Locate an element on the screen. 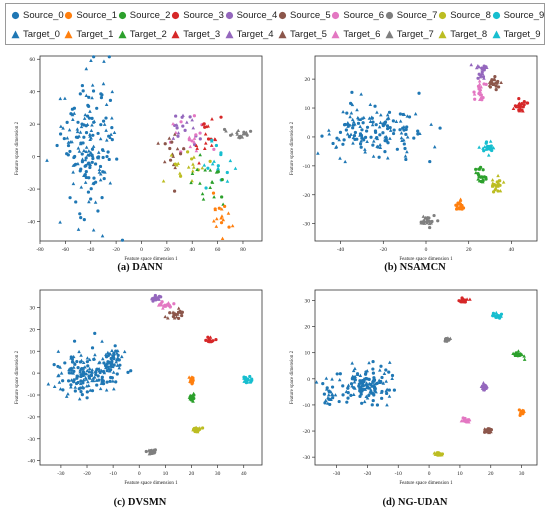  x-tick-label: -30 is located at coordinates (61, 474).